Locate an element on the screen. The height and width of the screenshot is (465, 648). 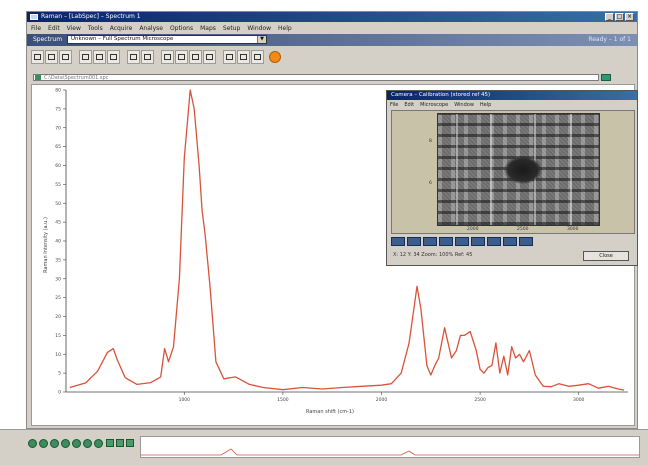
menu-options: Options is located at coordinates (181, 28).